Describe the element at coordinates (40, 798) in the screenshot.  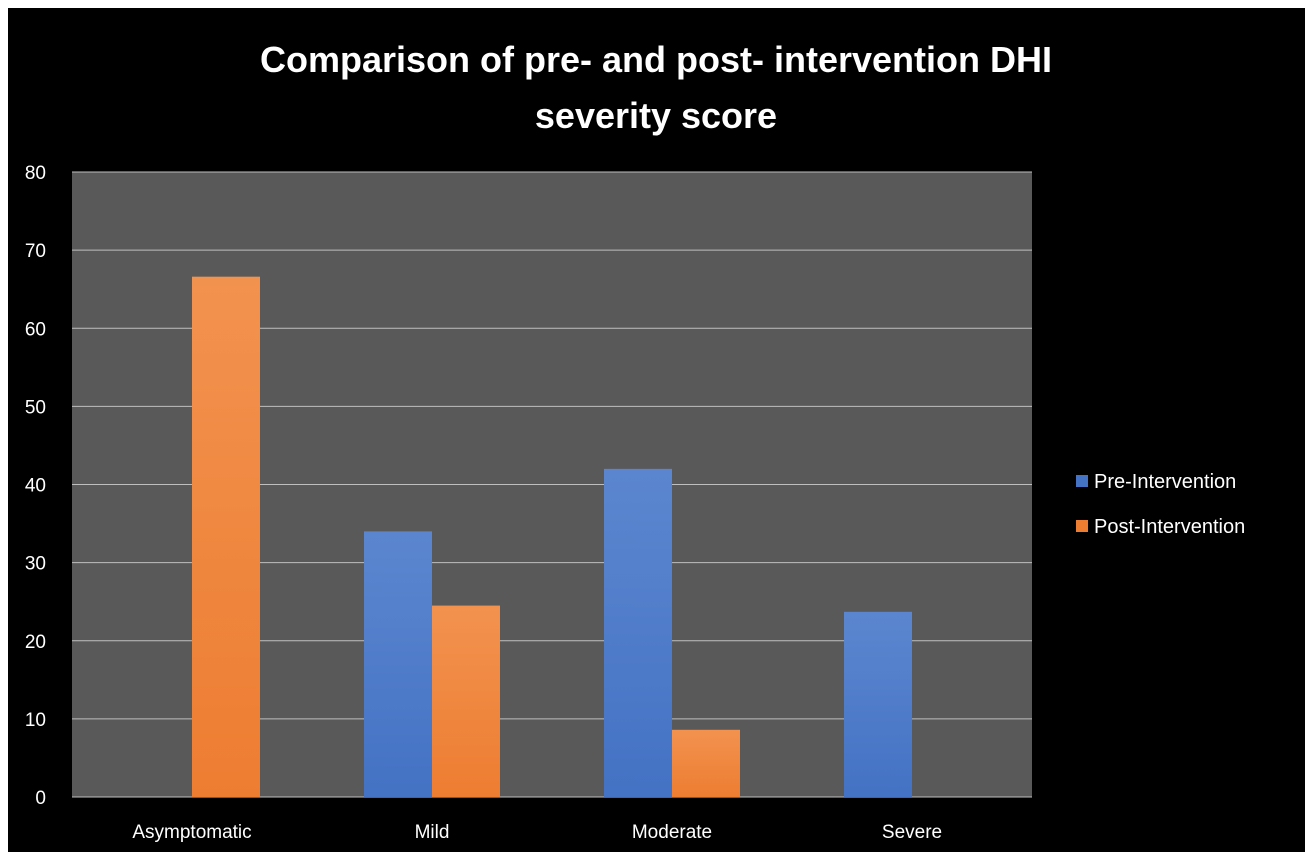
I see `y-tick-label: 0` at that location.